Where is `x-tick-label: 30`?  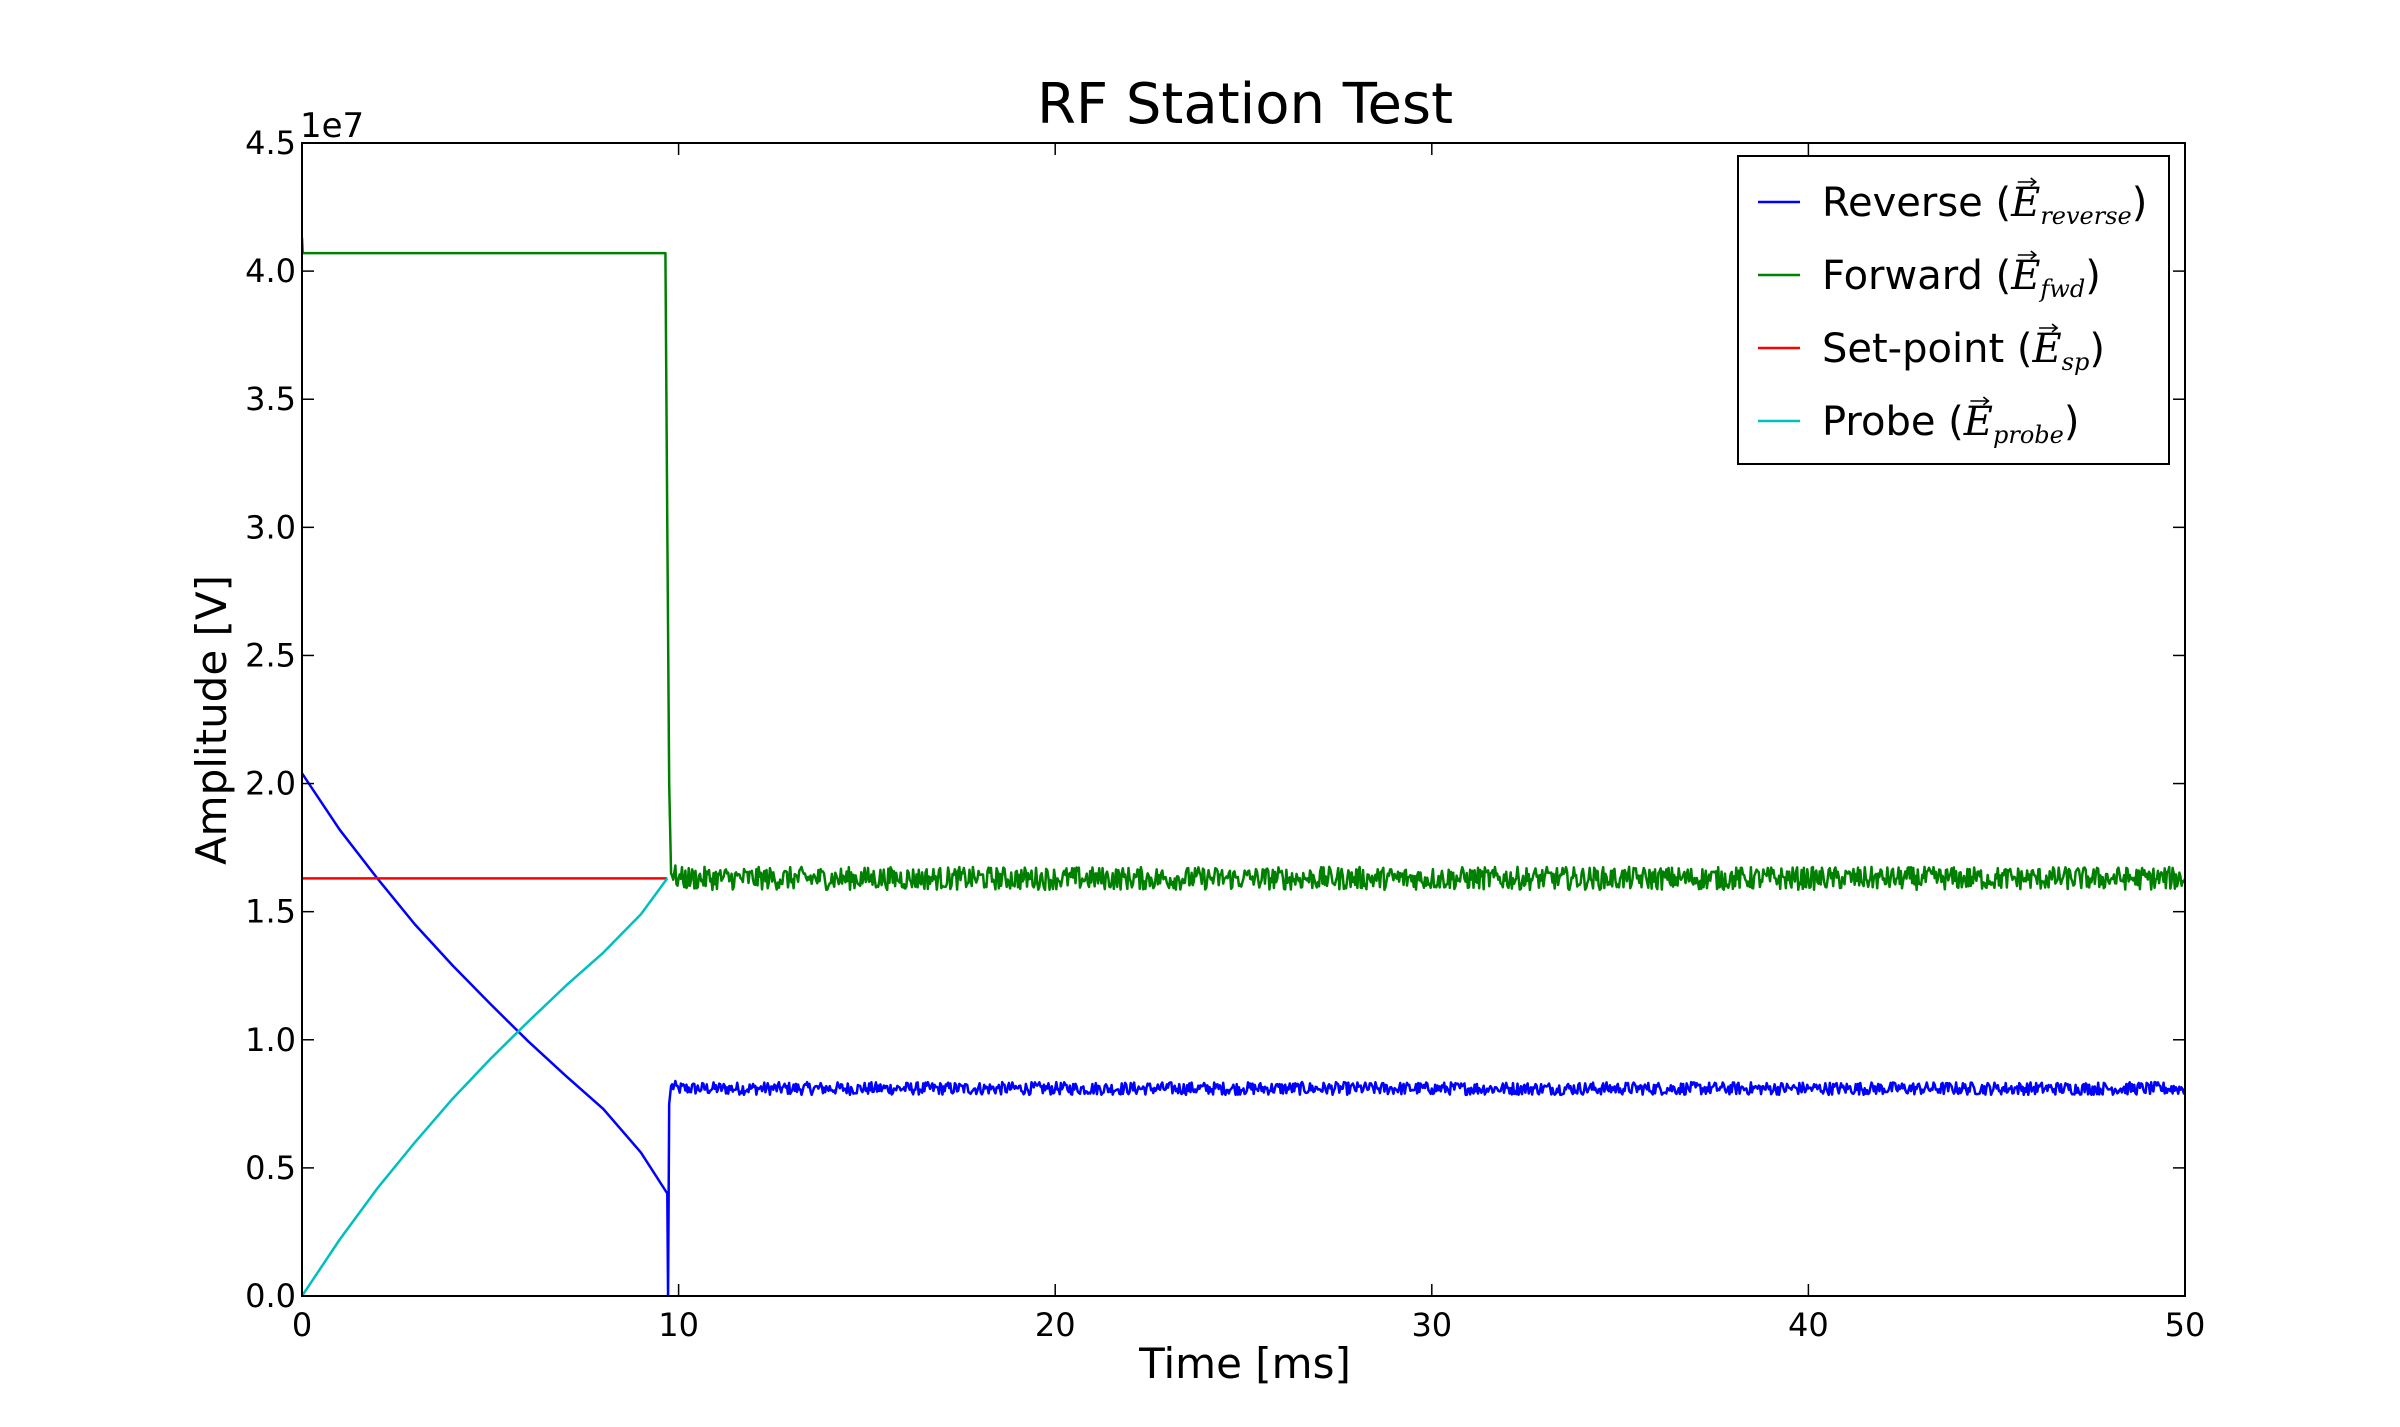 x-tick-label: 30 is located at coordinates (1431, 1325).